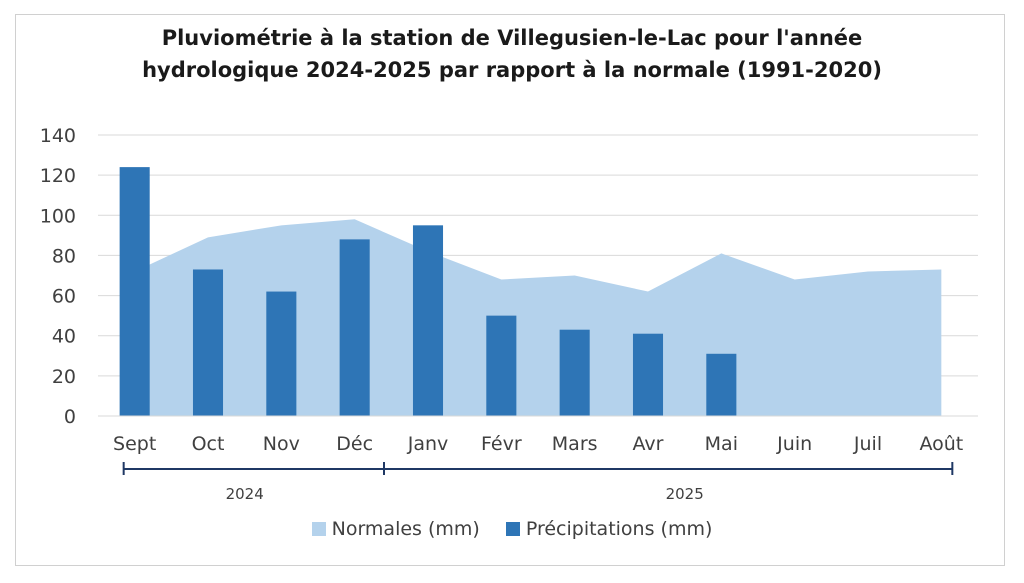 The width and height of the screenshot is (1024, 583). I want to click on chart-legend: Normales (mm) Précipitations (mm), so click(512, 529).